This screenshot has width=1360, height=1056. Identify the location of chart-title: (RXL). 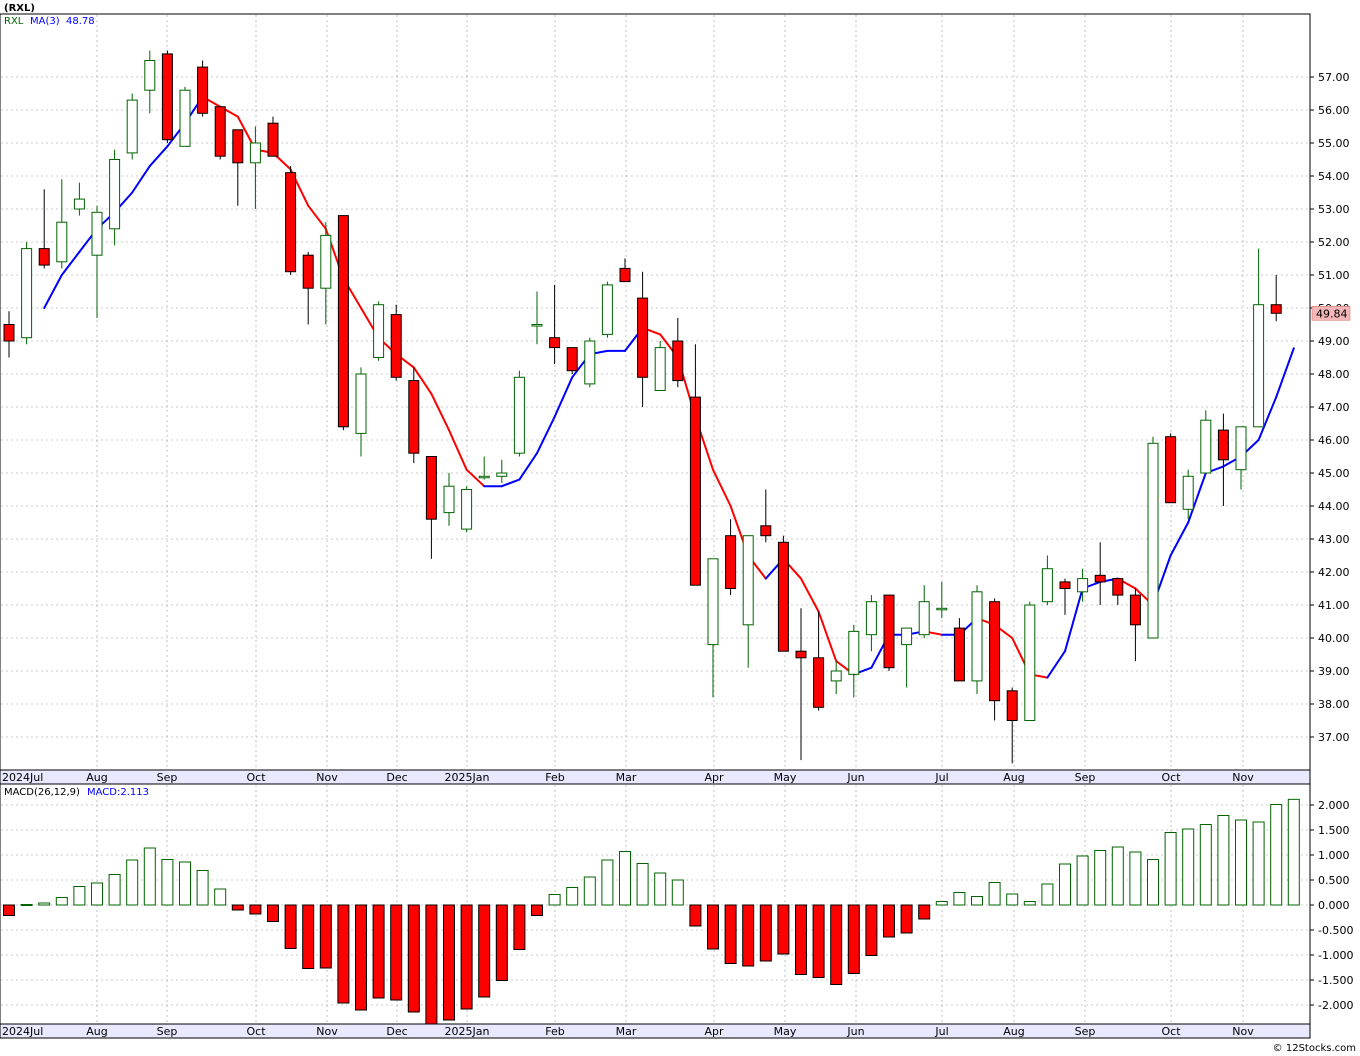
(19, 8).